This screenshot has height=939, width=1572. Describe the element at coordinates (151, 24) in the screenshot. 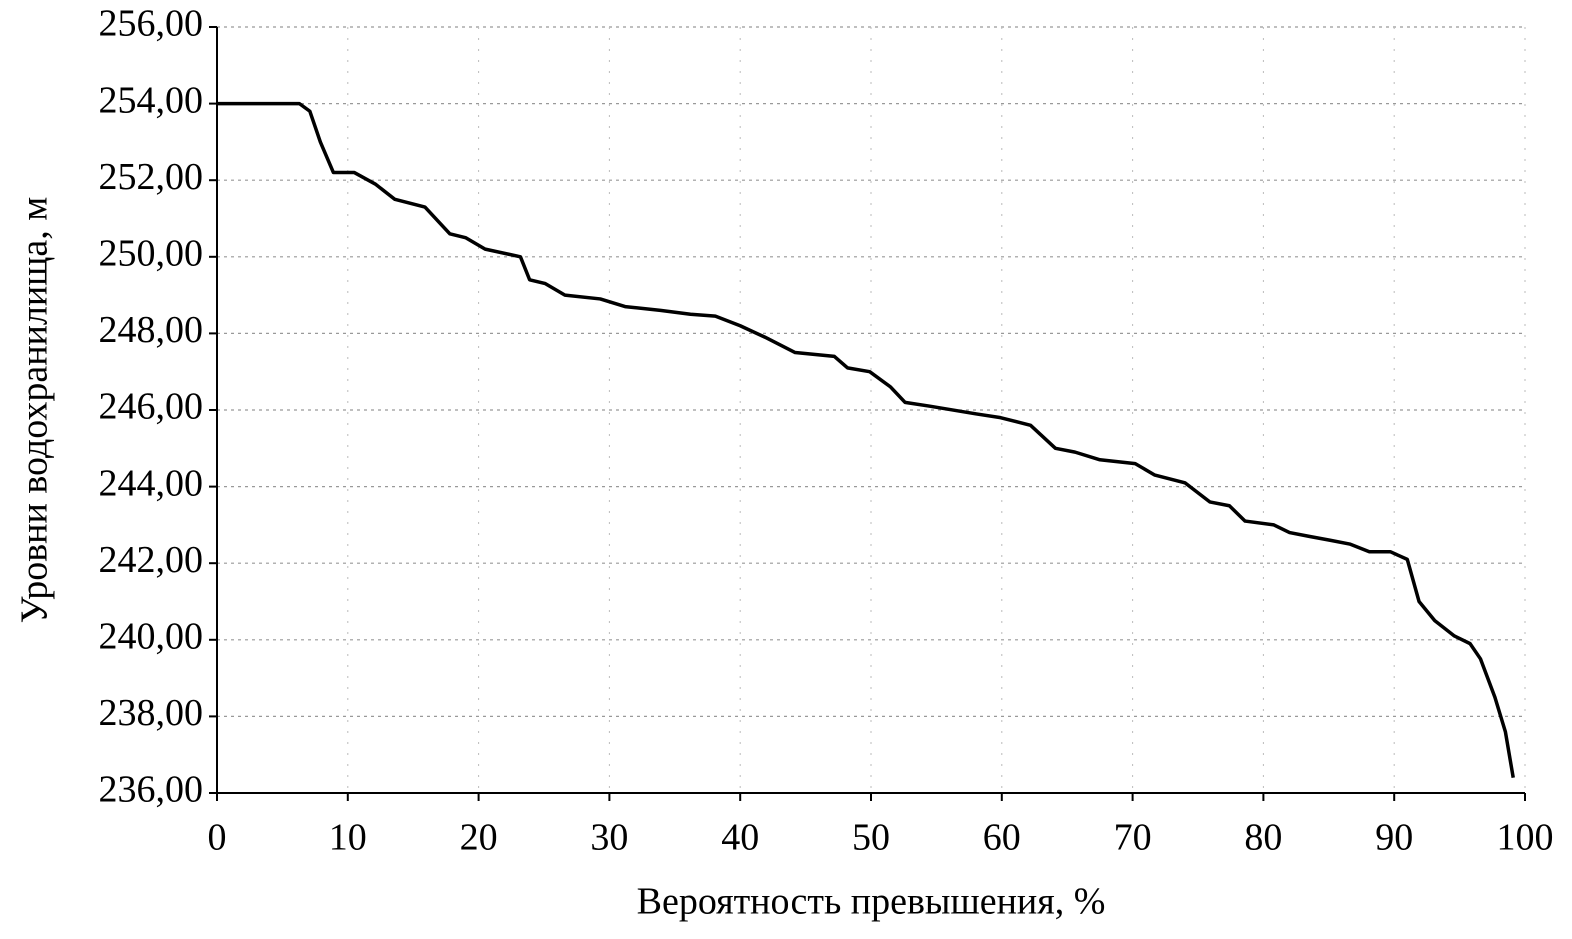

I see `y-tick-label: 256,00` at that location.